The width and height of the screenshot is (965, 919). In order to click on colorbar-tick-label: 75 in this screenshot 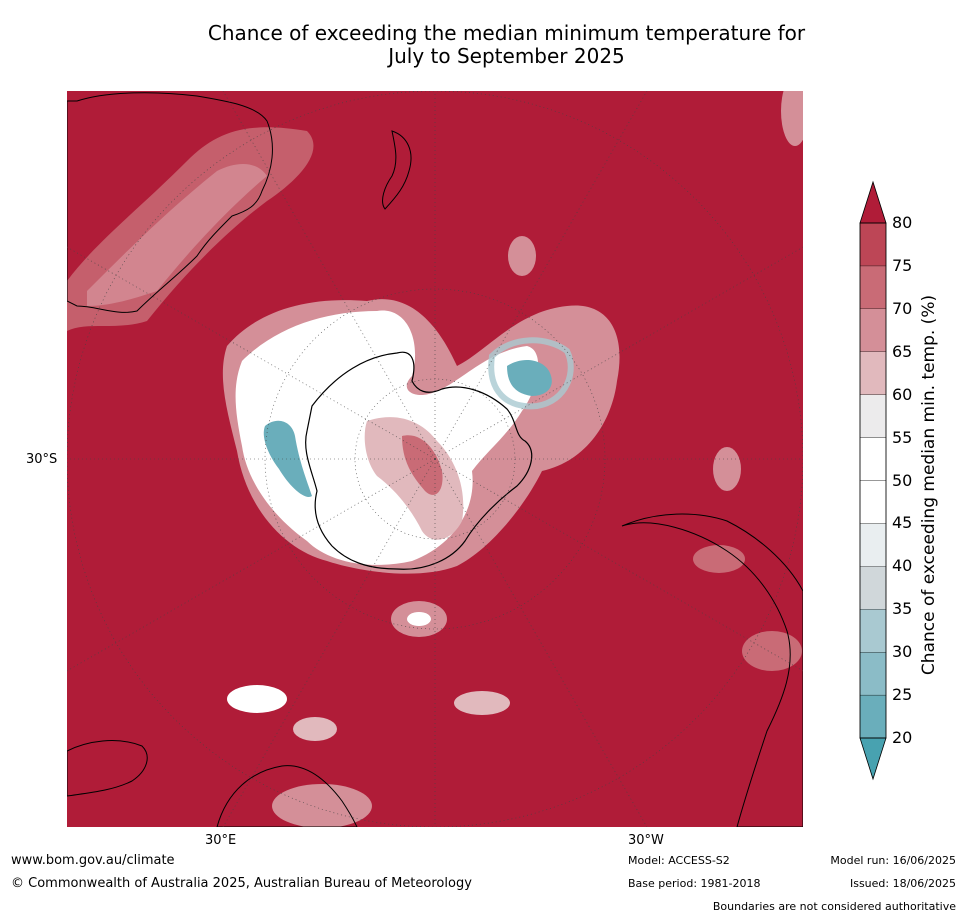, I will do `click(902, 265)`.